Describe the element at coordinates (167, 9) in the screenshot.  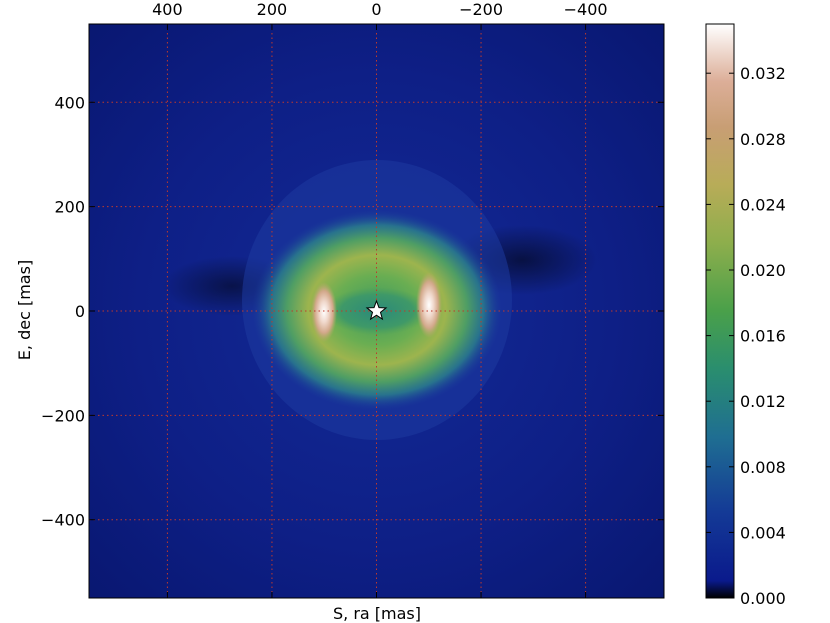
I see `x-tick-label: 400` at that location.